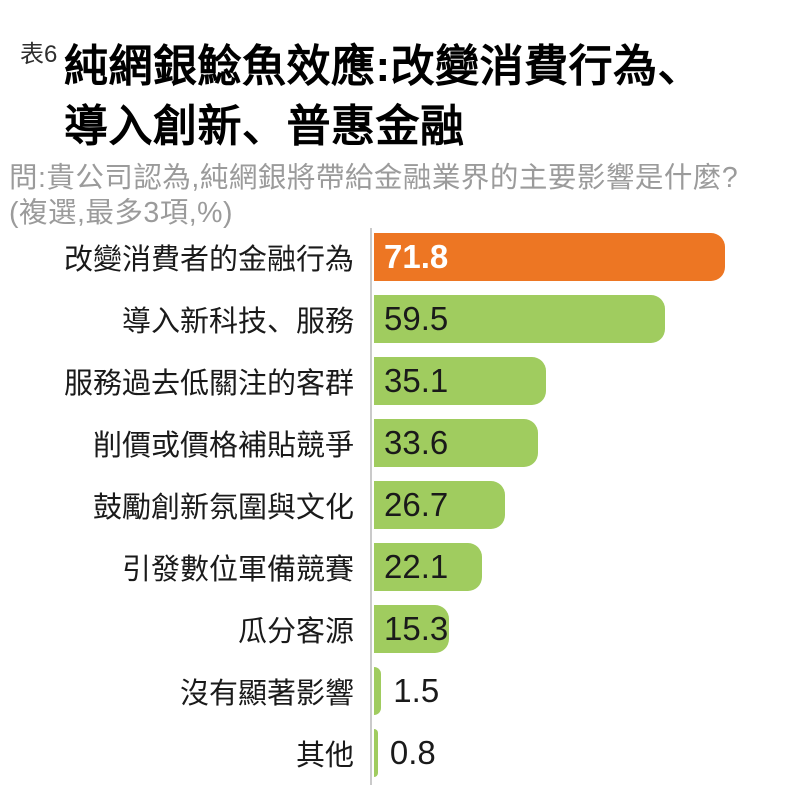 This screenshot has height=797, width=792. What do you see at coordinates (416, 318) in the screenshot?
I see `value-label: 59.5` at bounding box center [416, 318].